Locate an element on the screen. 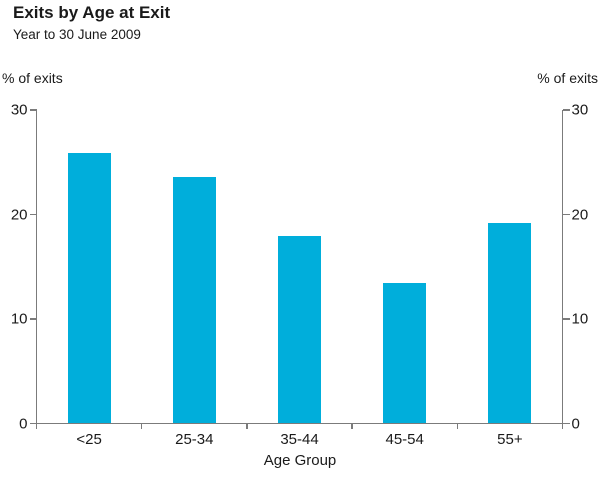 This screenshot has height=477, width=600. y-tick-label-left: 10 is located at coordinates (19, 319).